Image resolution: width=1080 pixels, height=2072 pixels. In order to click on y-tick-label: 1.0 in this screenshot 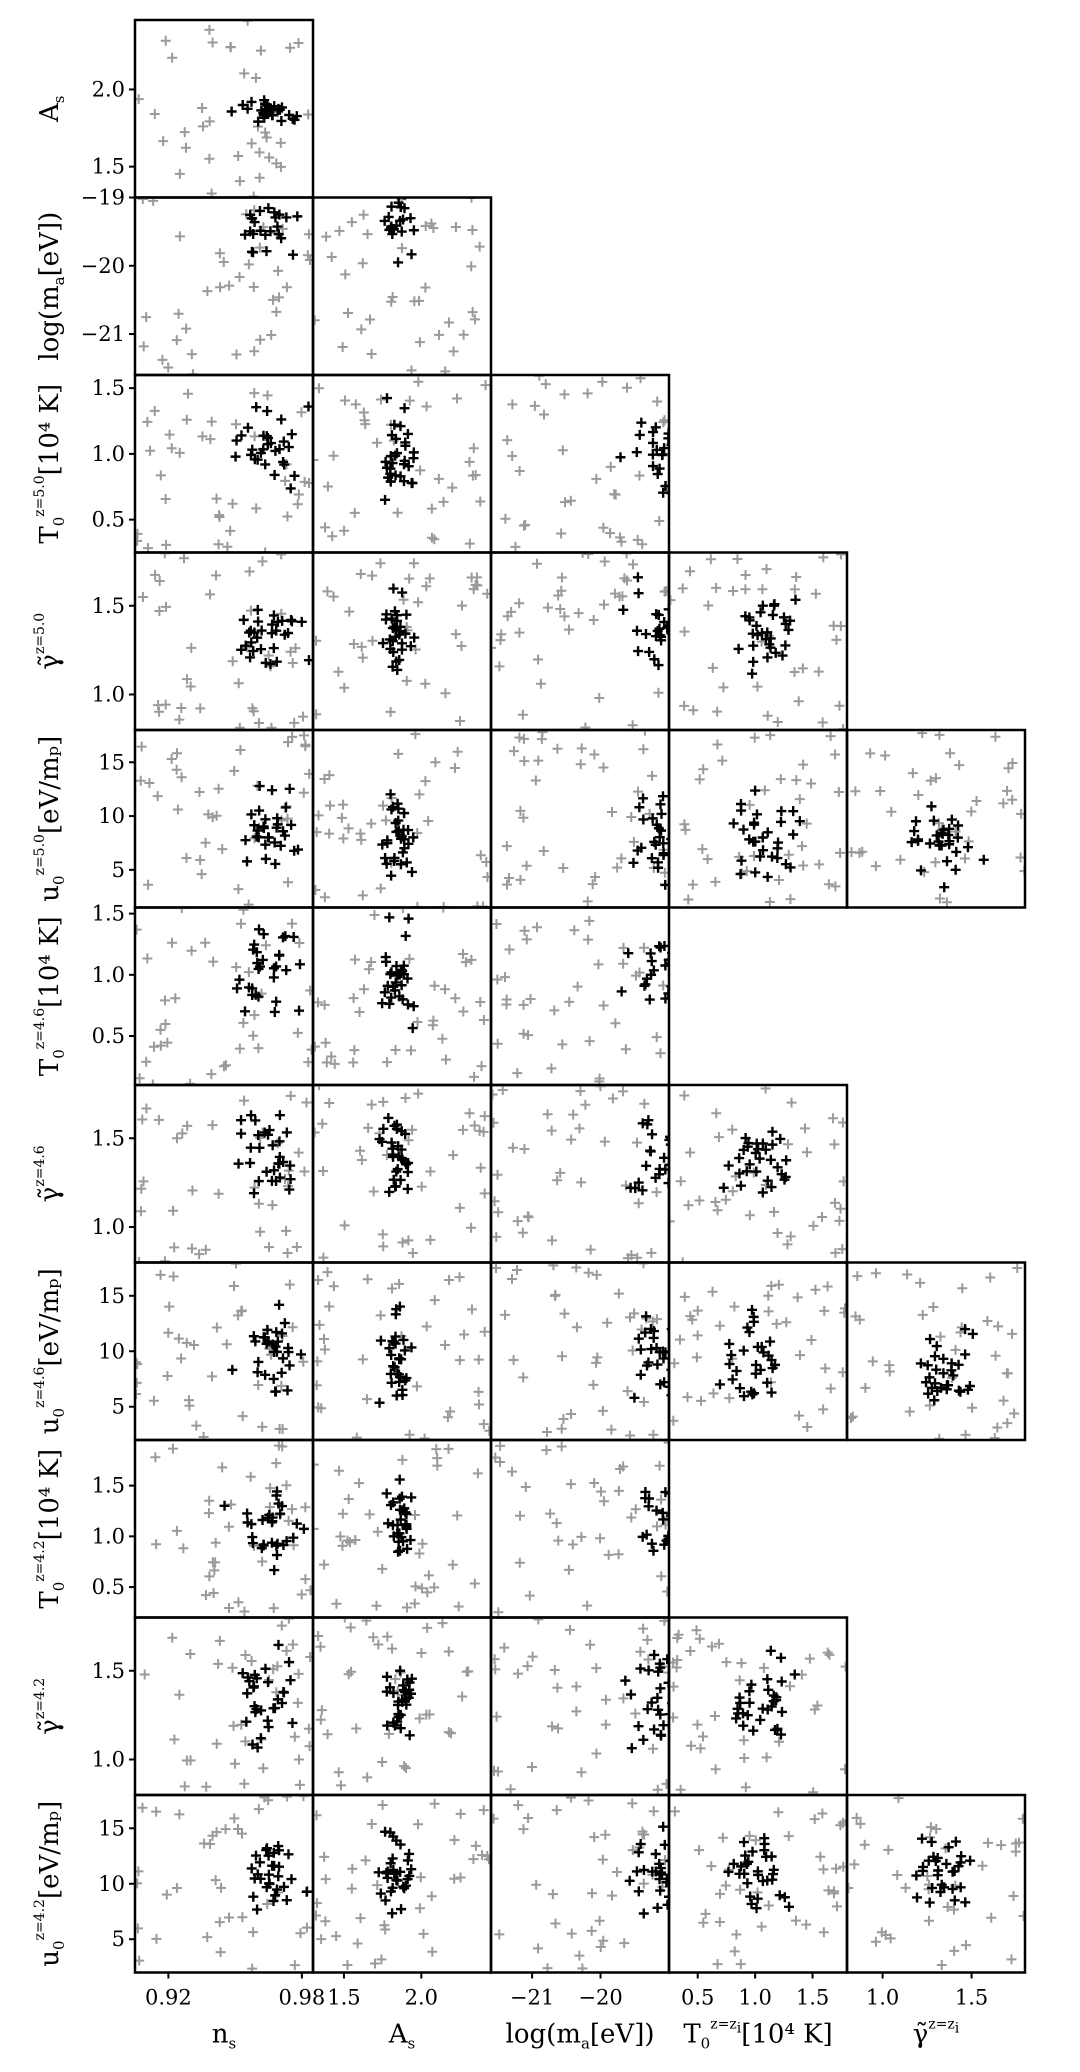, I will do `click(108, 1536)`.